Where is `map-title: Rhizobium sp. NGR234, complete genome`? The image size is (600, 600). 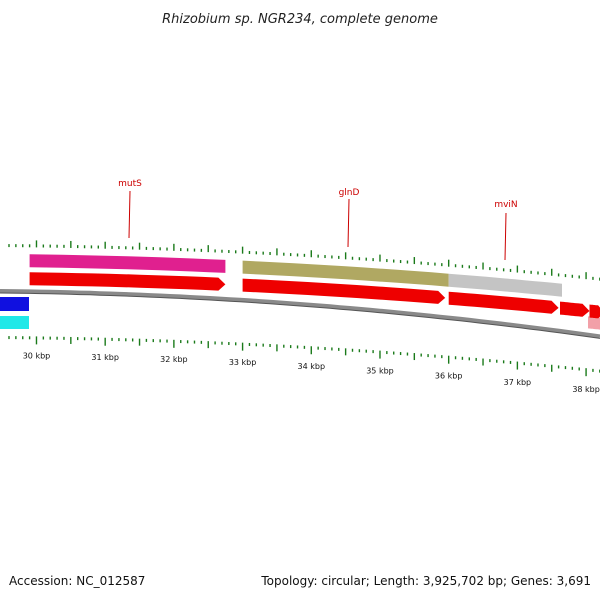 map-title: Rhizobium sp. NGR234, complete genome is located at coordinates (300, 19).